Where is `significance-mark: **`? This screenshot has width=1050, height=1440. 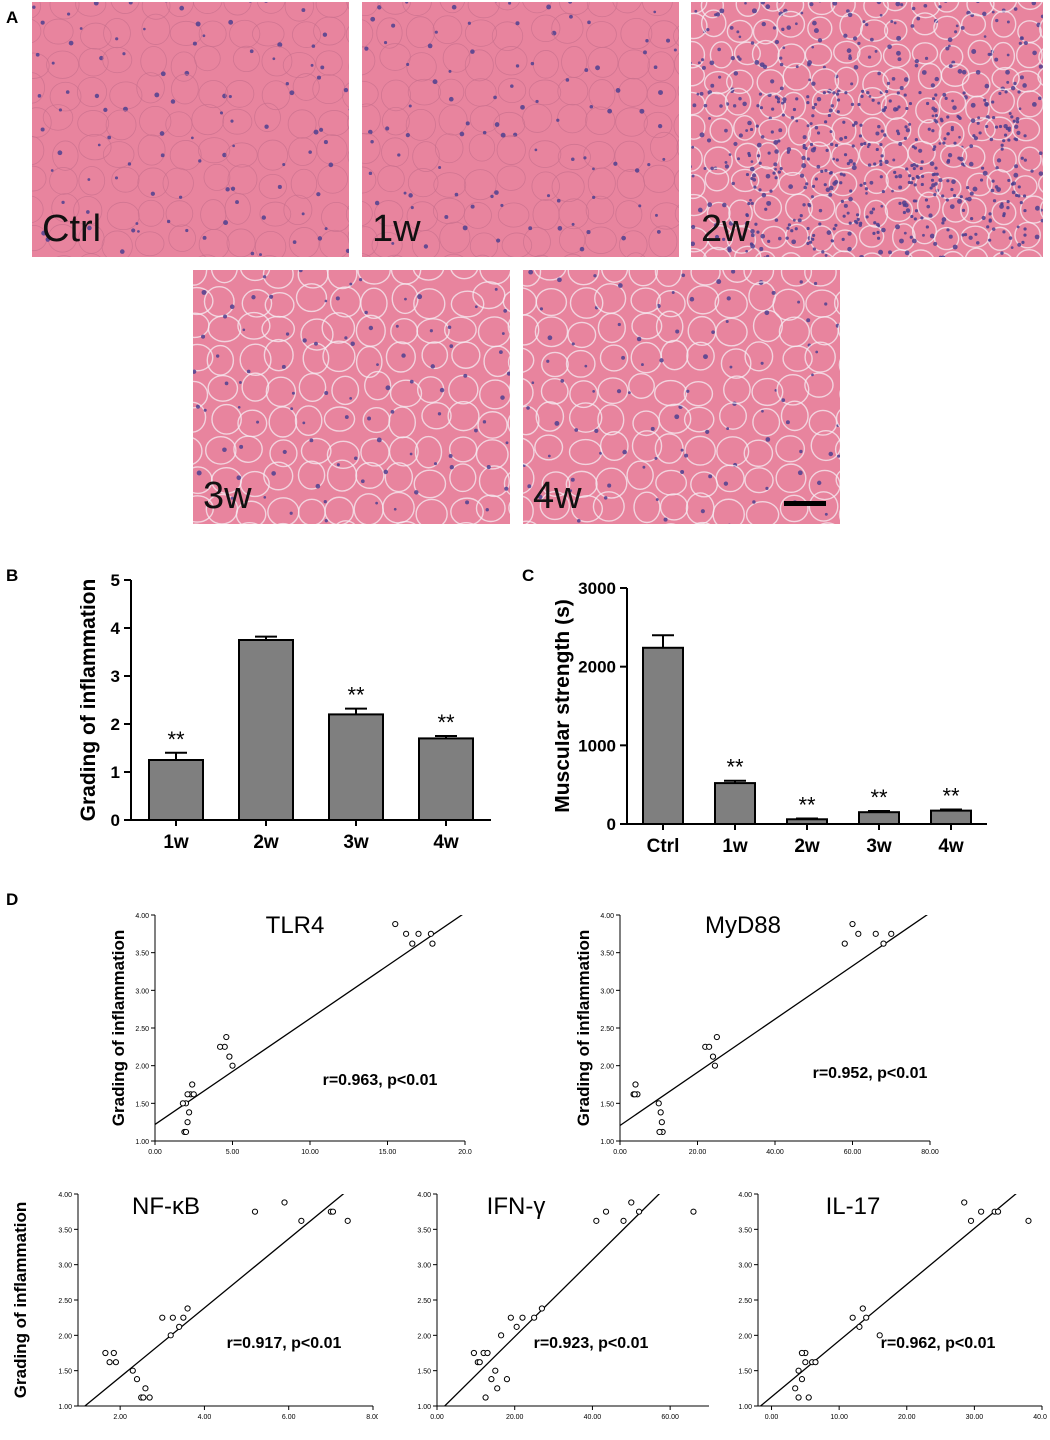
significance-mark: ** is located at coordinates (879, 797).